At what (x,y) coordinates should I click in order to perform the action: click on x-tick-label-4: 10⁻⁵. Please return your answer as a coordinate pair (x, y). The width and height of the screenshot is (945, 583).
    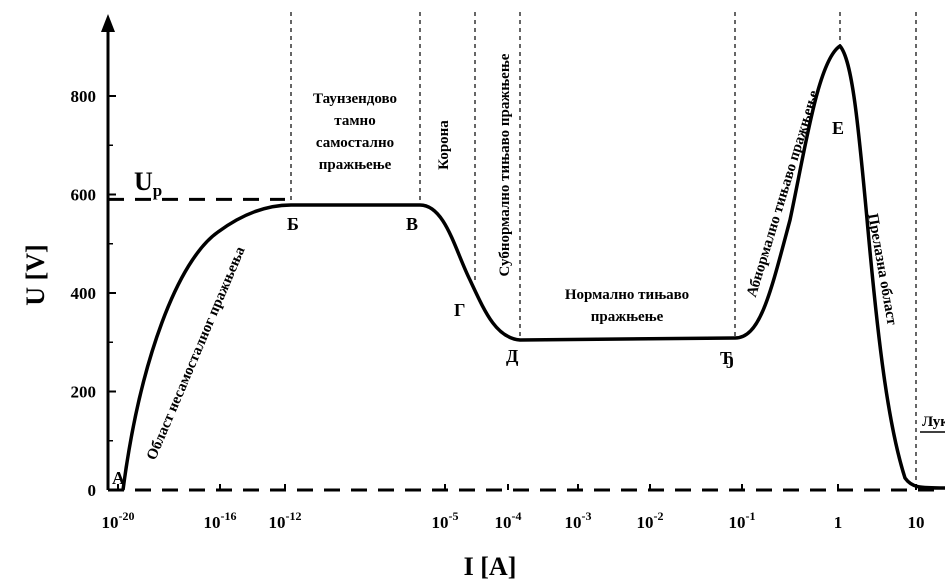
    Looking at the image, I should click on (445, 520).